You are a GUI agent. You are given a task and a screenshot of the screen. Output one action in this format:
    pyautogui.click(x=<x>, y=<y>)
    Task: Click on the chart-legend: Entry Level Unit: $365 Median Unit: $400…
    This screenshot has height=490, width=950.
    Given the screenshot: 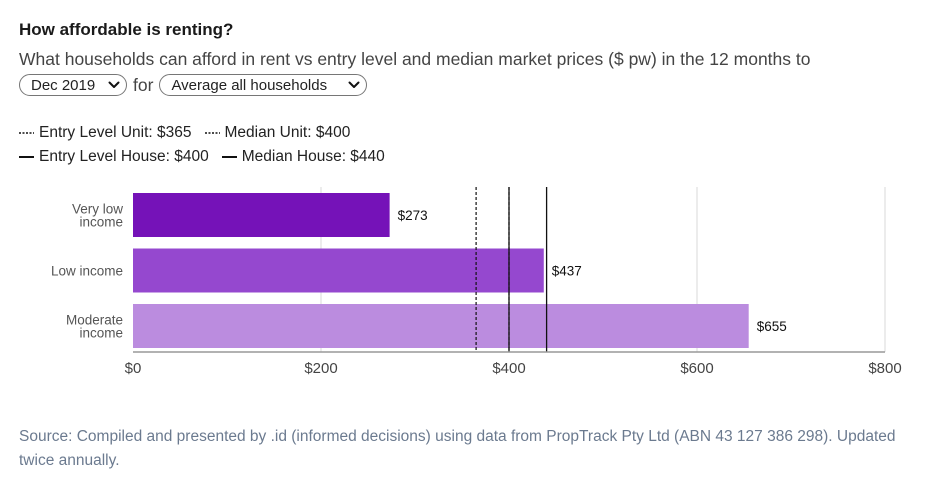 What is the action you would take?
    pyautogui.click(x=208, y=145)
    